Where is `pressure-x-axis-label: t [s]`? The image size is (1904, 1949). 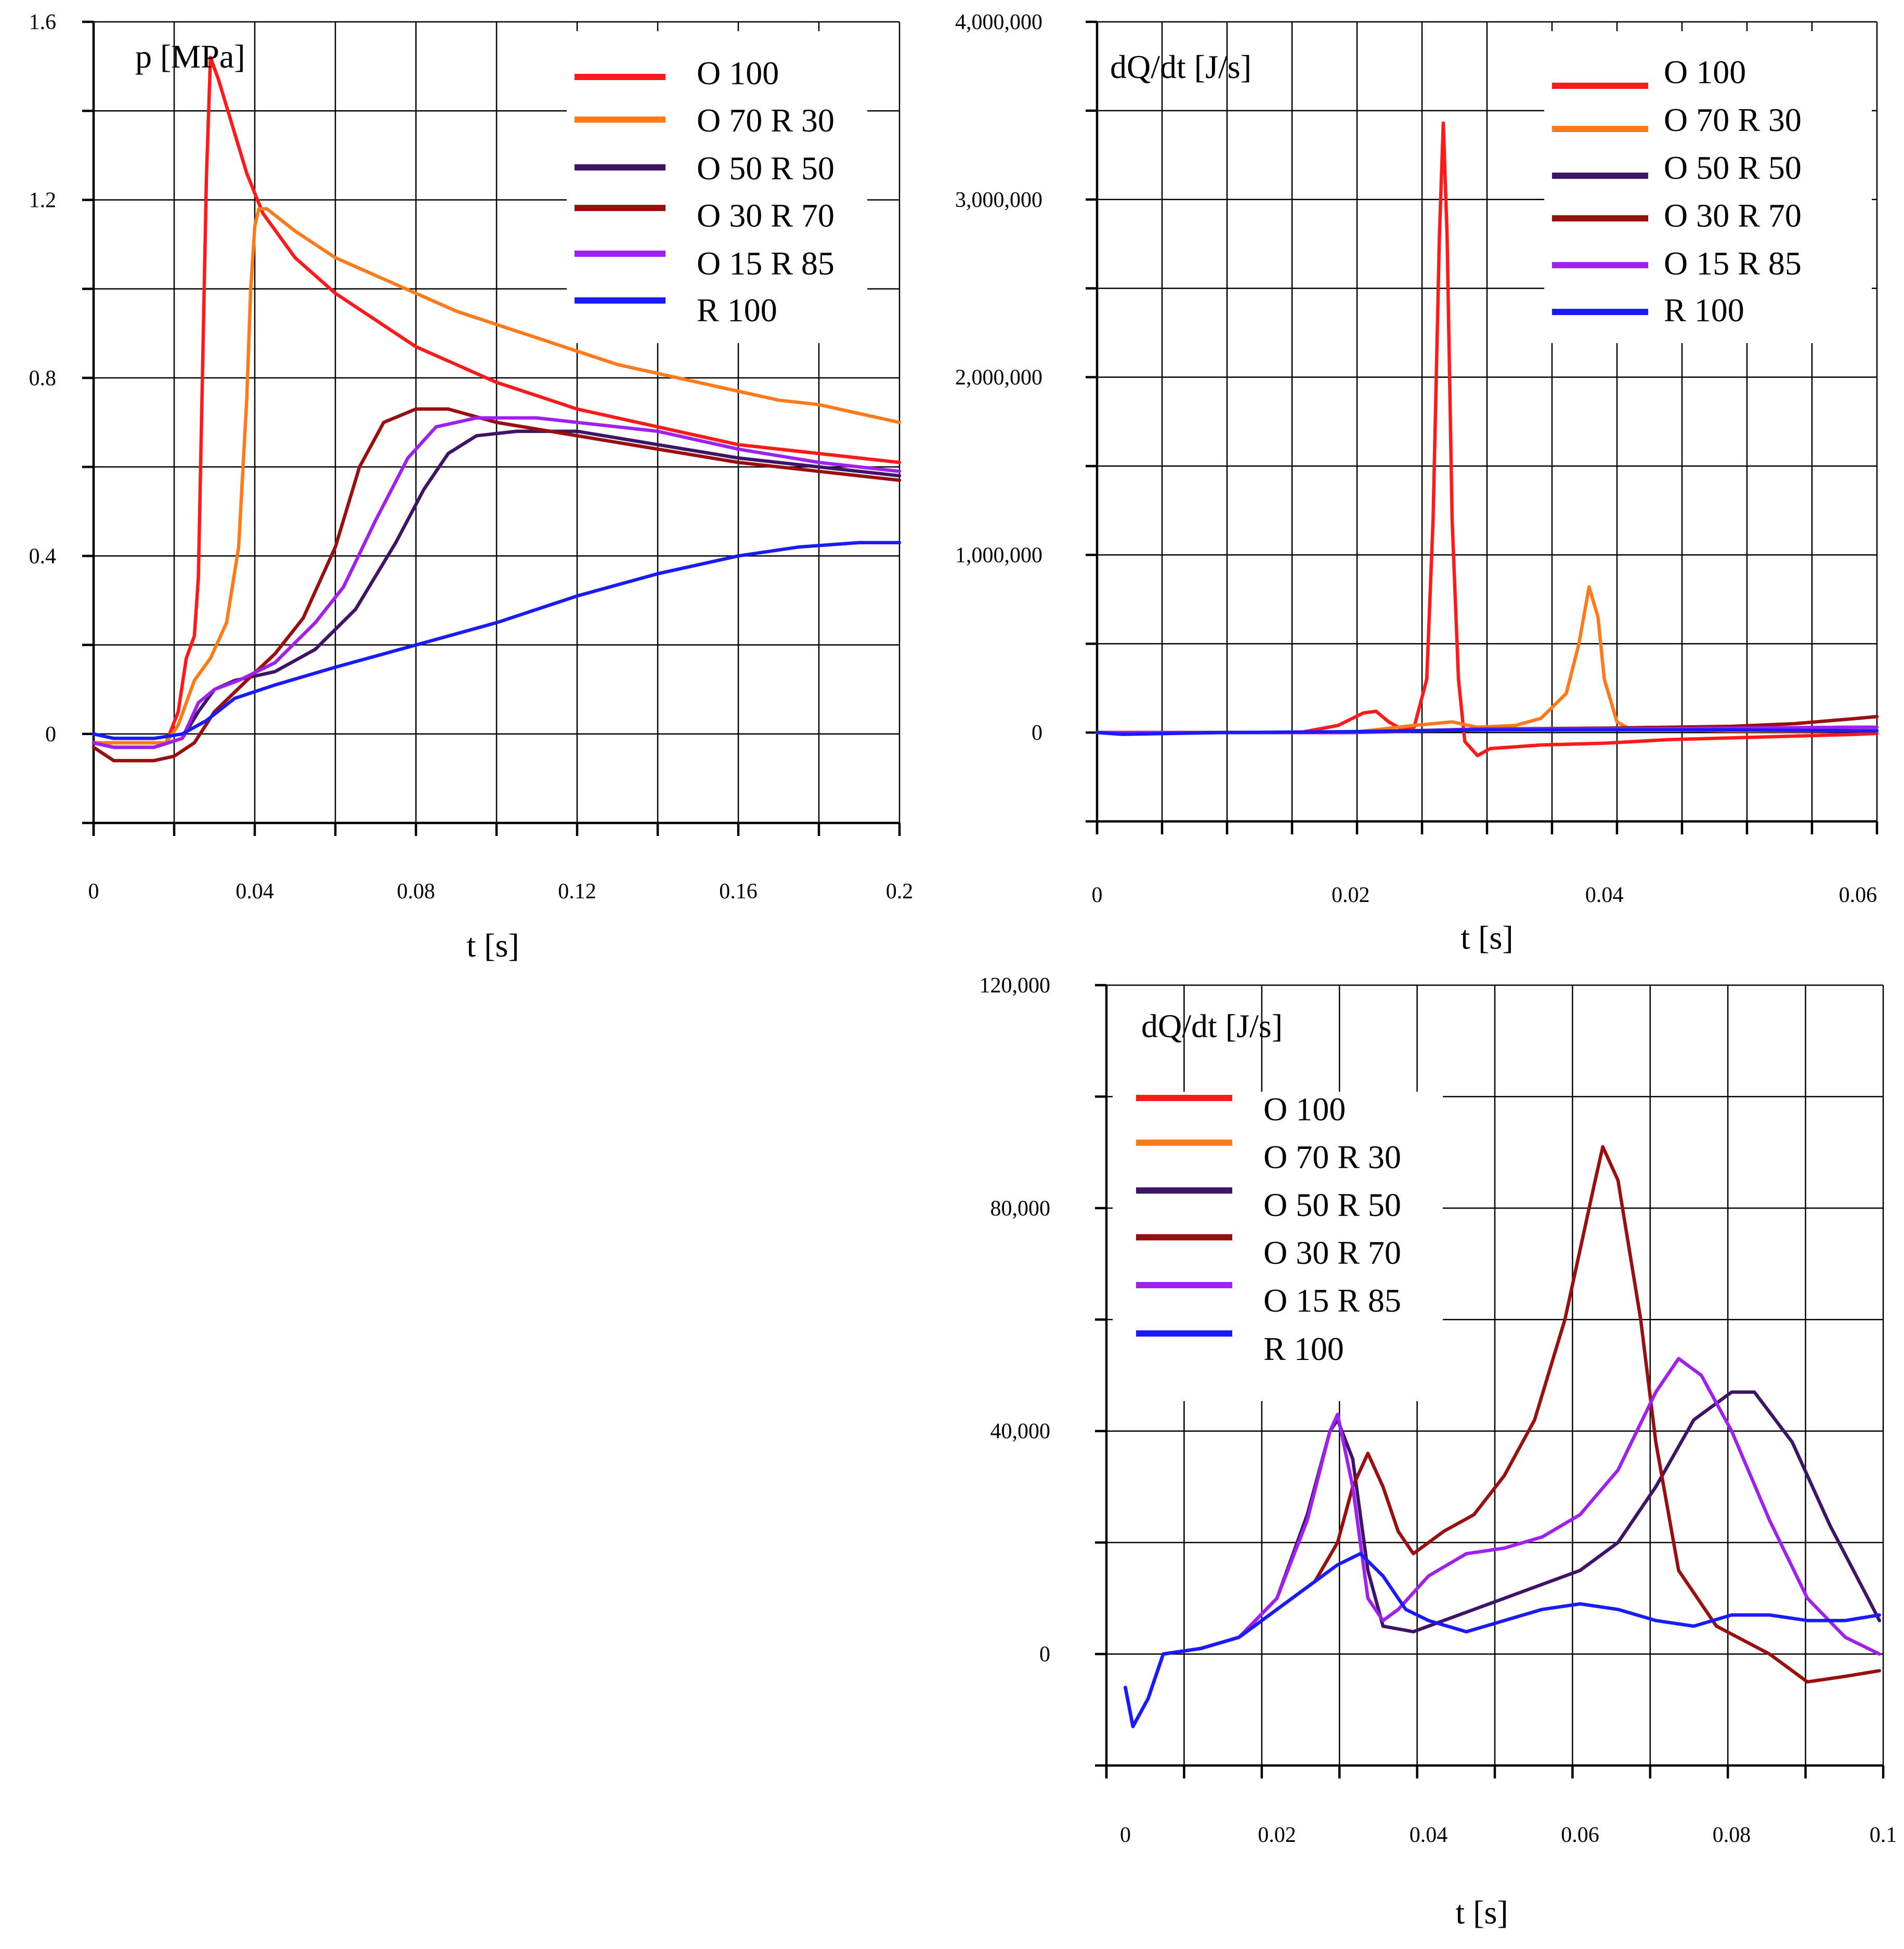
pressure-x-axis-label: t [s] is located at coordinates (492, 945).